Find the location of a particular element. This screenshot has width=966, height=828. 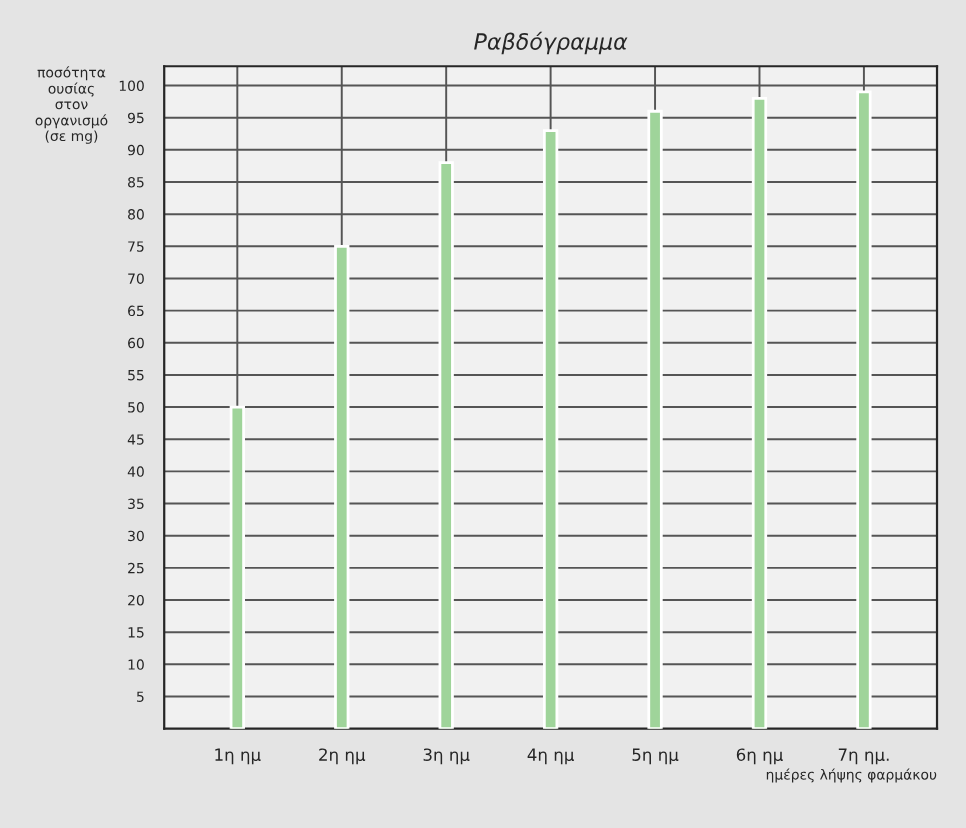

x-tick-label: 5η ημ is located at coordinates (655, 756).